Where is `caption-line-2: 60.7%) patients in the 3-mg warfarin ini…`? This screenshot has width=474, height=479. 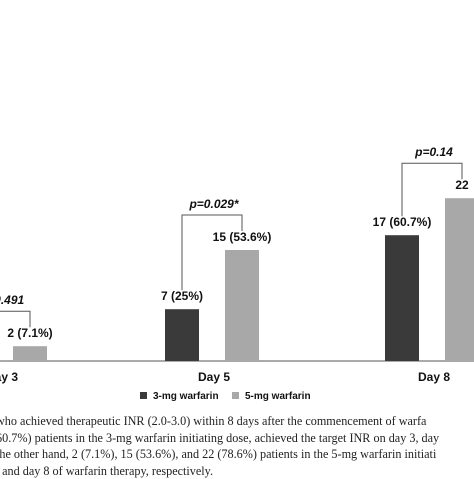
caption-line-2: 60.7%) patients in the 3-mg warfarin ini… is located at coordinates (237, 438).